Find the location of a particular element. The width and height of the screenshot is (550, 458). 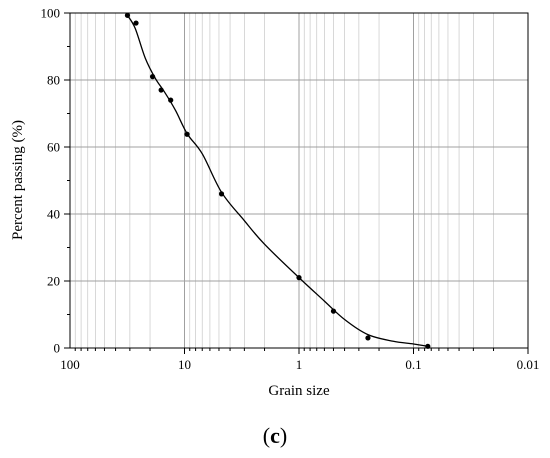

x-tick-labels: 100 10 1 0.1 0.01 is located at coordinates (299, 364).